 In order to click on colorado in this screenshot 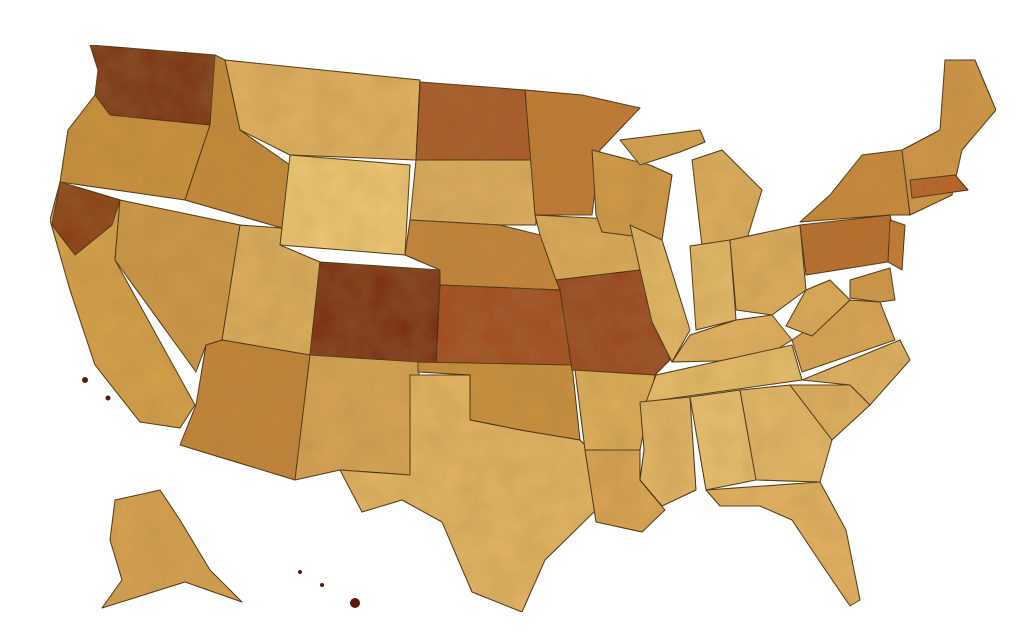, I will do `click(375, 313)`.